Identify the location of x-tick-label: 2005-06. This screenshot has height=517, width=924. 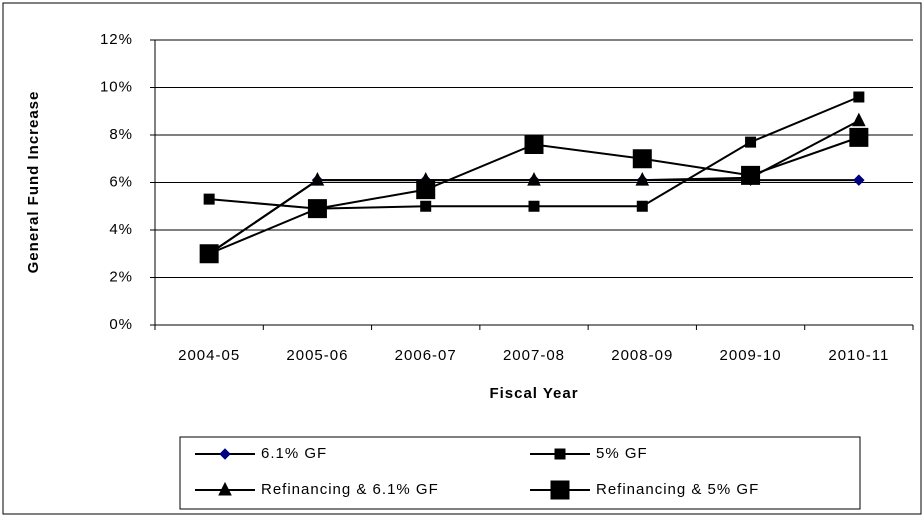
(317, 355).